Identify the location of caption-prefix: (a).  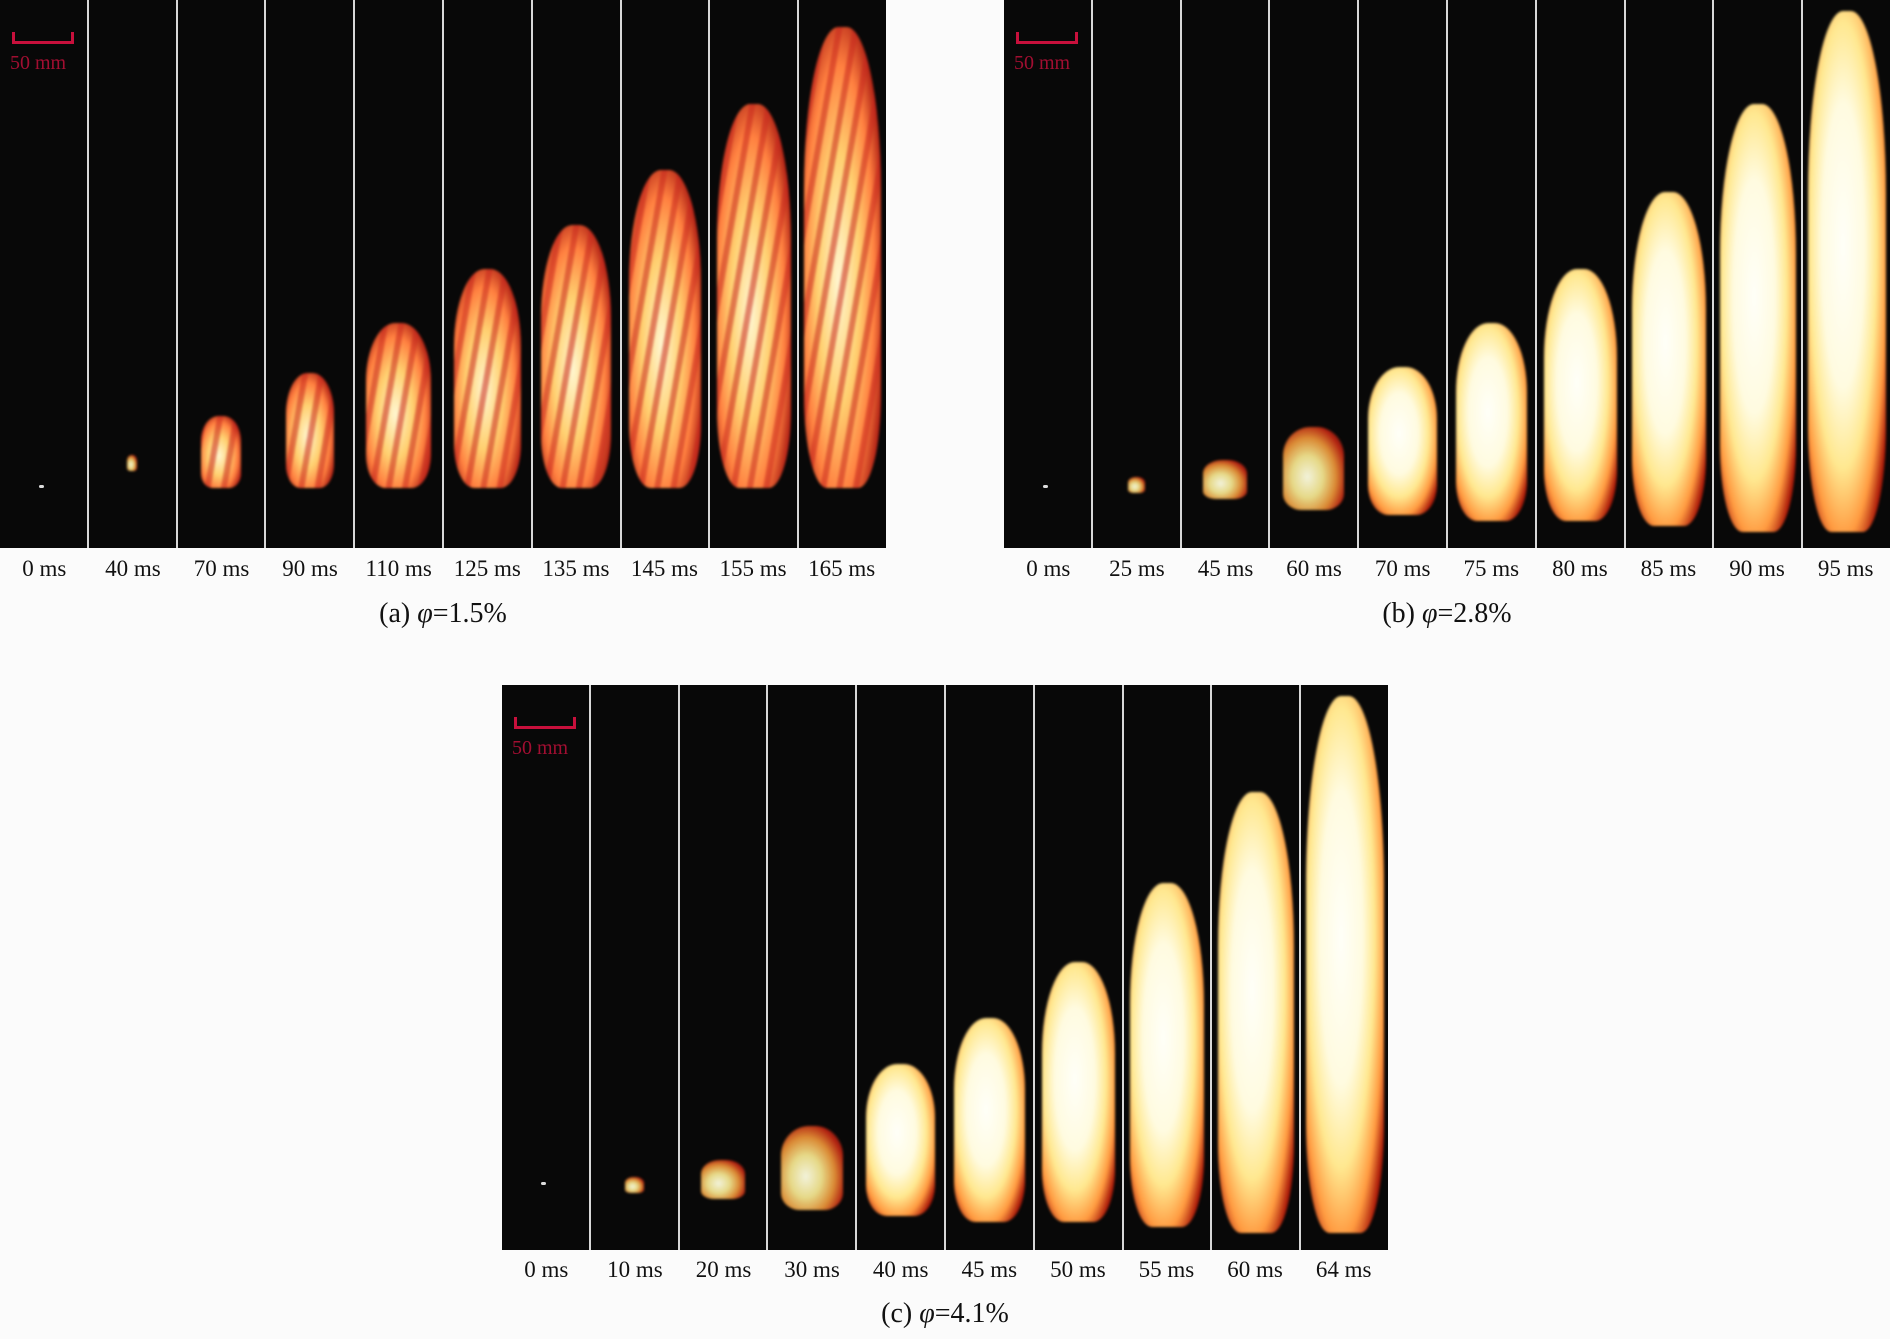
(398, 613).